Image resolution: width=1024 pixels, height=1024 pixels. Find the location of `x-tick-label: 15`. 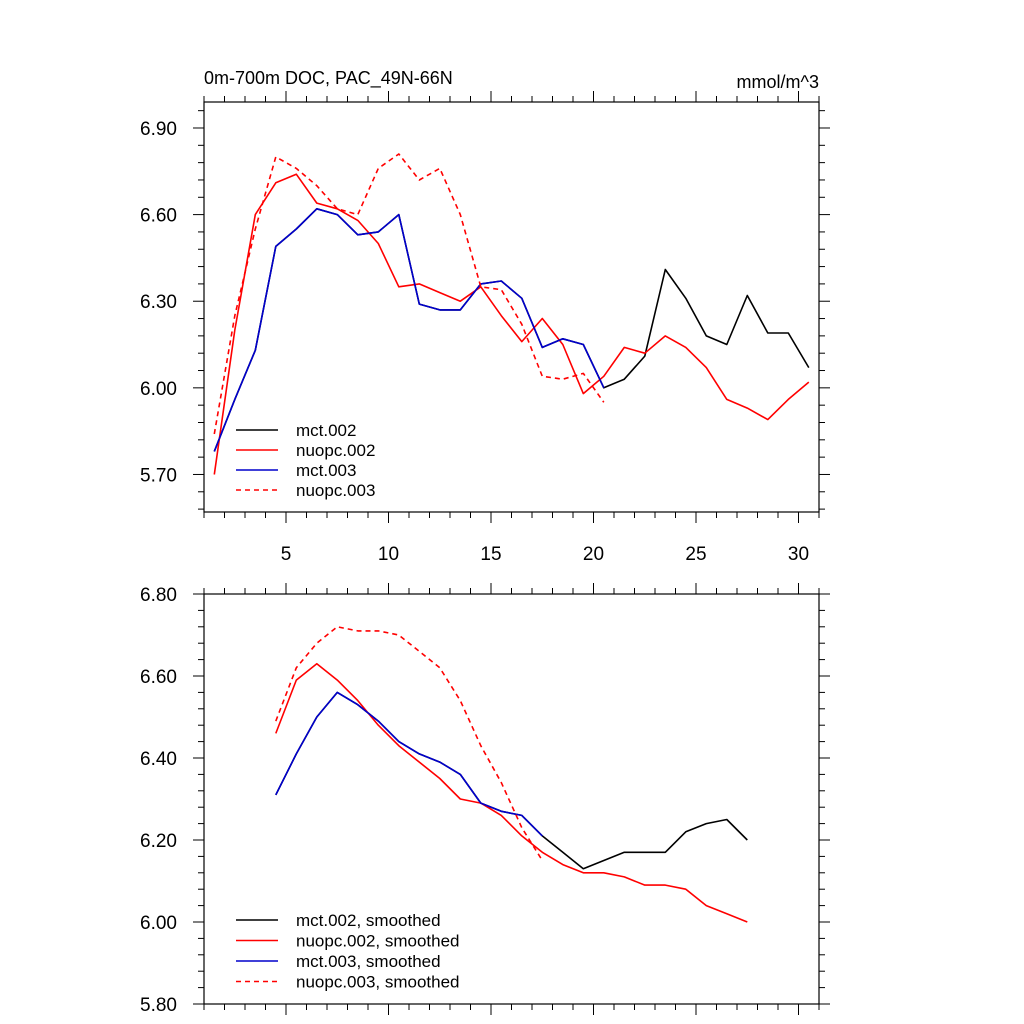

x-tick-label: 15 is located at coordinates (490, 554).